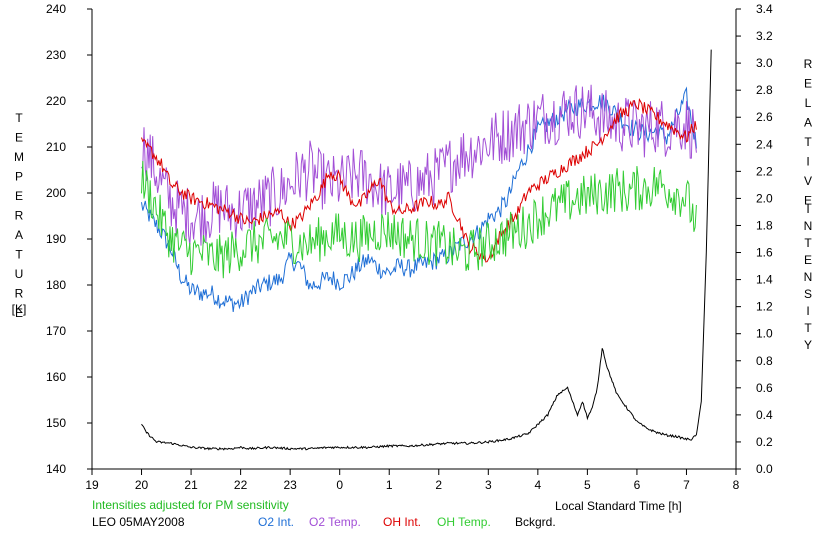 The height and width of the screenshot is (535, 828). Describe the element at coordinates (191, 485) in the screenshot. I see `x-tick-label: 21` at that location.